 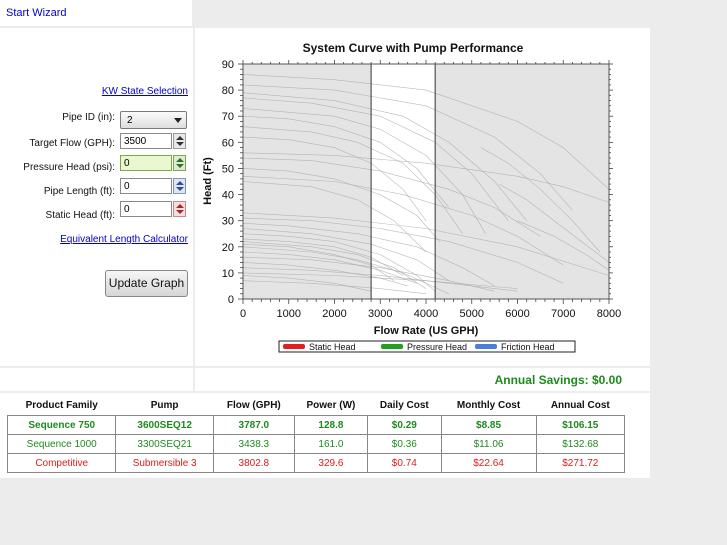 I want to click on x-tick-label: 4000, so click(x=426, y=314).